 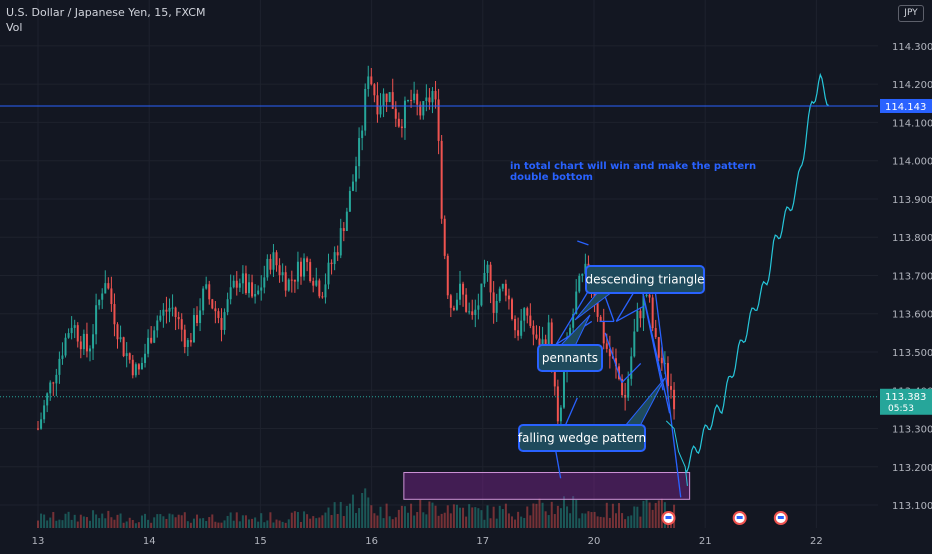 I want to click on hline-price-tag, so click(x=906, y=105).